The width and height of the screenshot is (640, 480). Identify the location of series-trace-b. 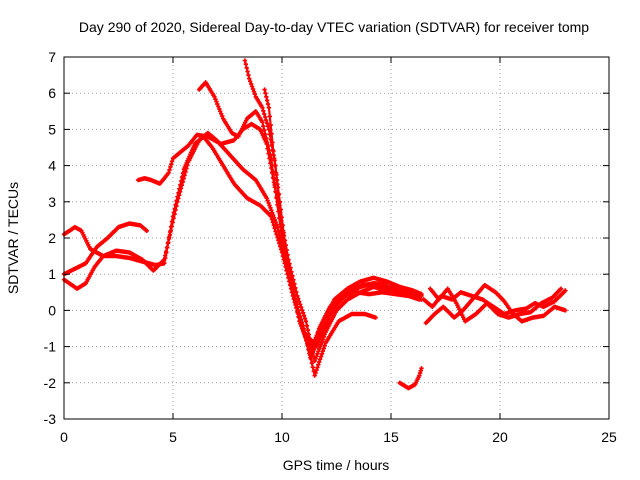
(105, 249).